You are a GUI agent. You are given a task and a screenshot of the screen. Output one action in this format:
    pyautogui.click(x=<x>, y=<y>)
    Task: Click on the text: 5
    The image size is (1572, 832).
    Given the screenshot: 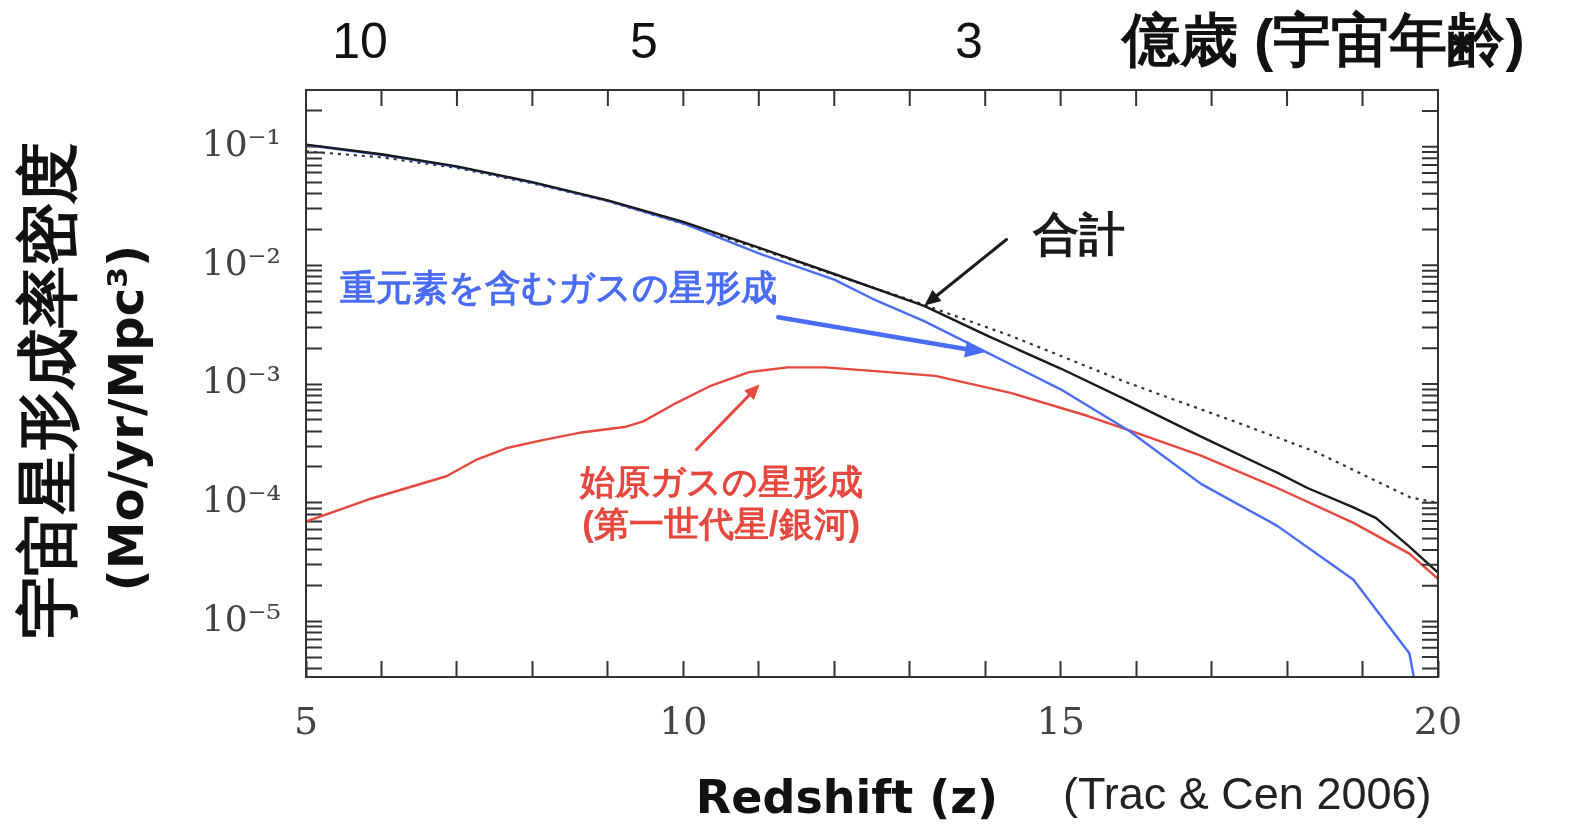 What is the action you would take?
    pyautogui.click(x=644, y=40)
    